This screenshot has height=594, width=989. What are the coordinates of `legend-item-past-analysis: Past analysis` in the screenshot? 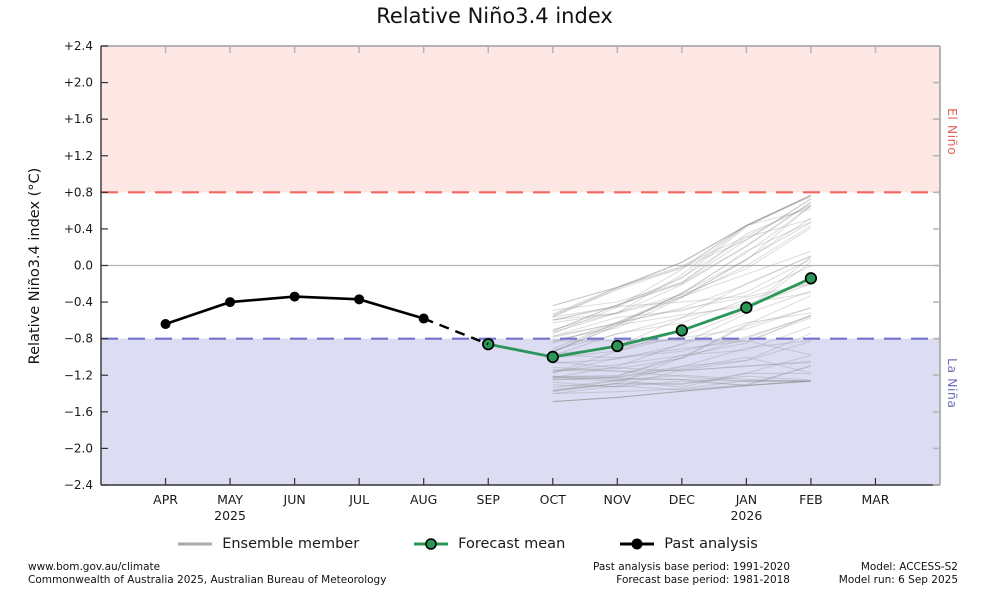 It's located at (688, 544).